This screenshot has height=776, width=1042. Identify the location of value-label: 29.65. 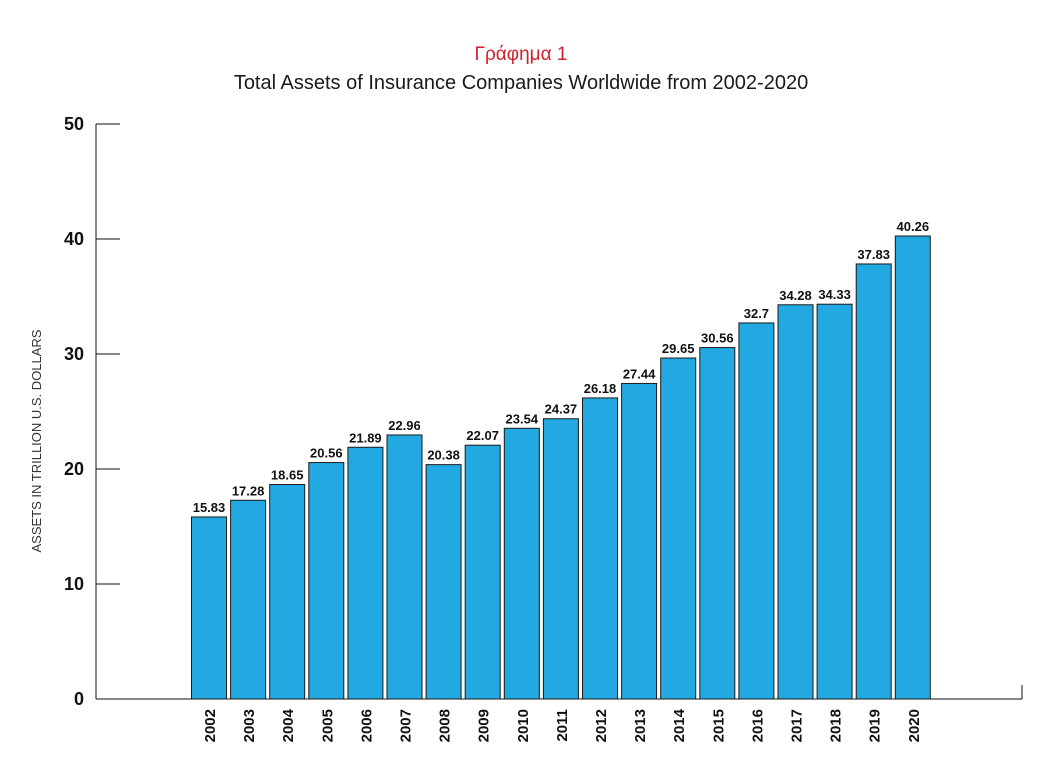
(678, 348).